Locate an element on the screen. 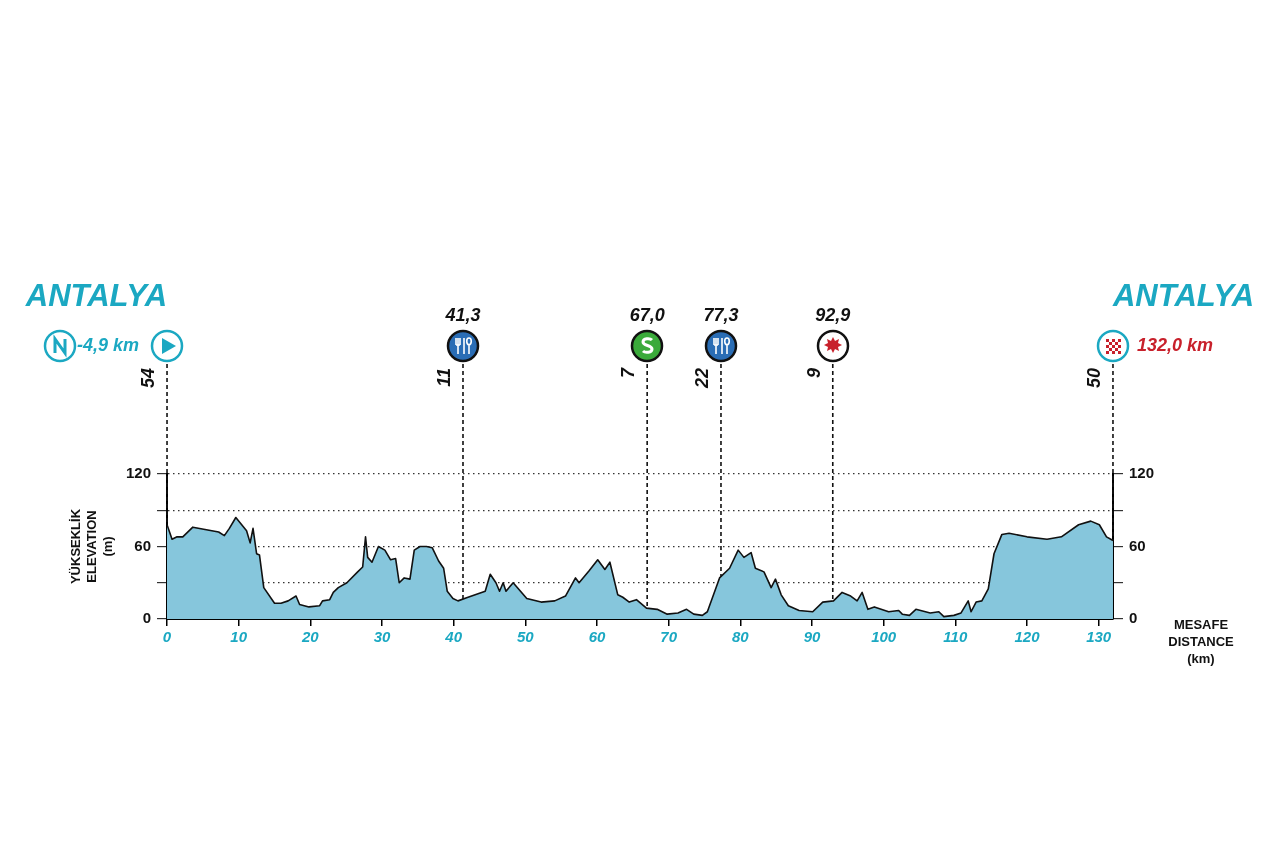  y2-tick-label: 0 is located at coordinates (1133, 618).